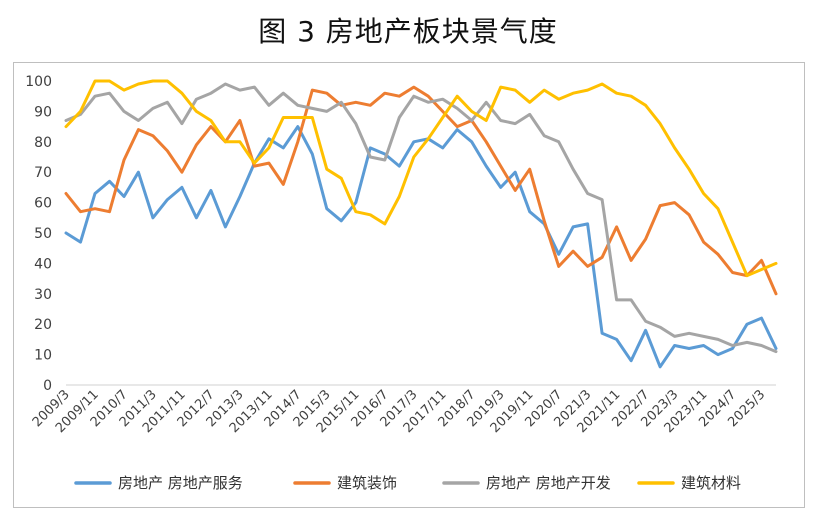  What do you see at coordinates (43, 234) in the screenshot?
I see `y-tick-label: 50` at bounding box center [43, 234].